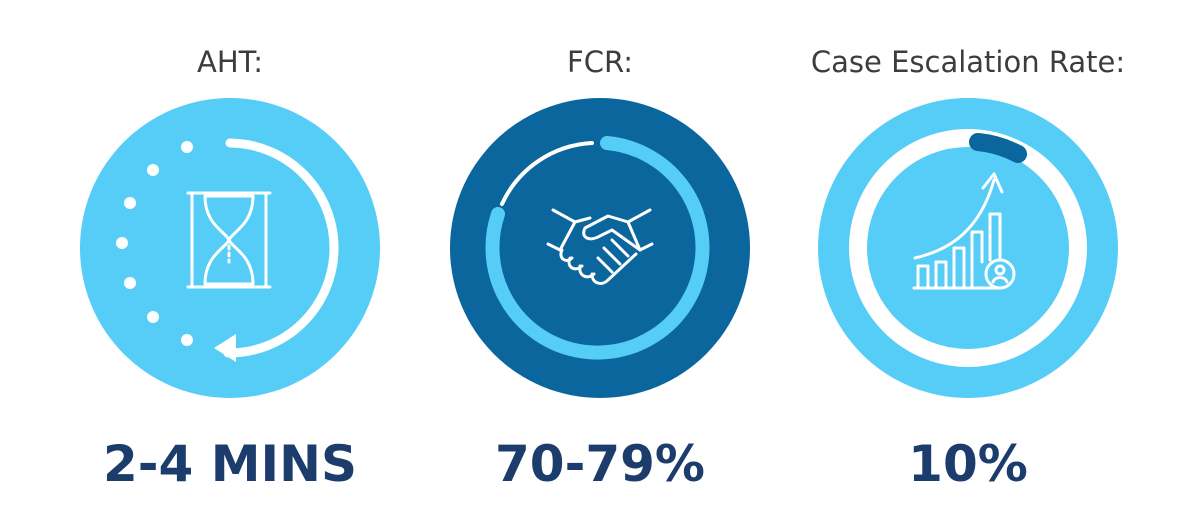  I want to click on metric-label: Case Escalation Rate:, so click(968, 62).